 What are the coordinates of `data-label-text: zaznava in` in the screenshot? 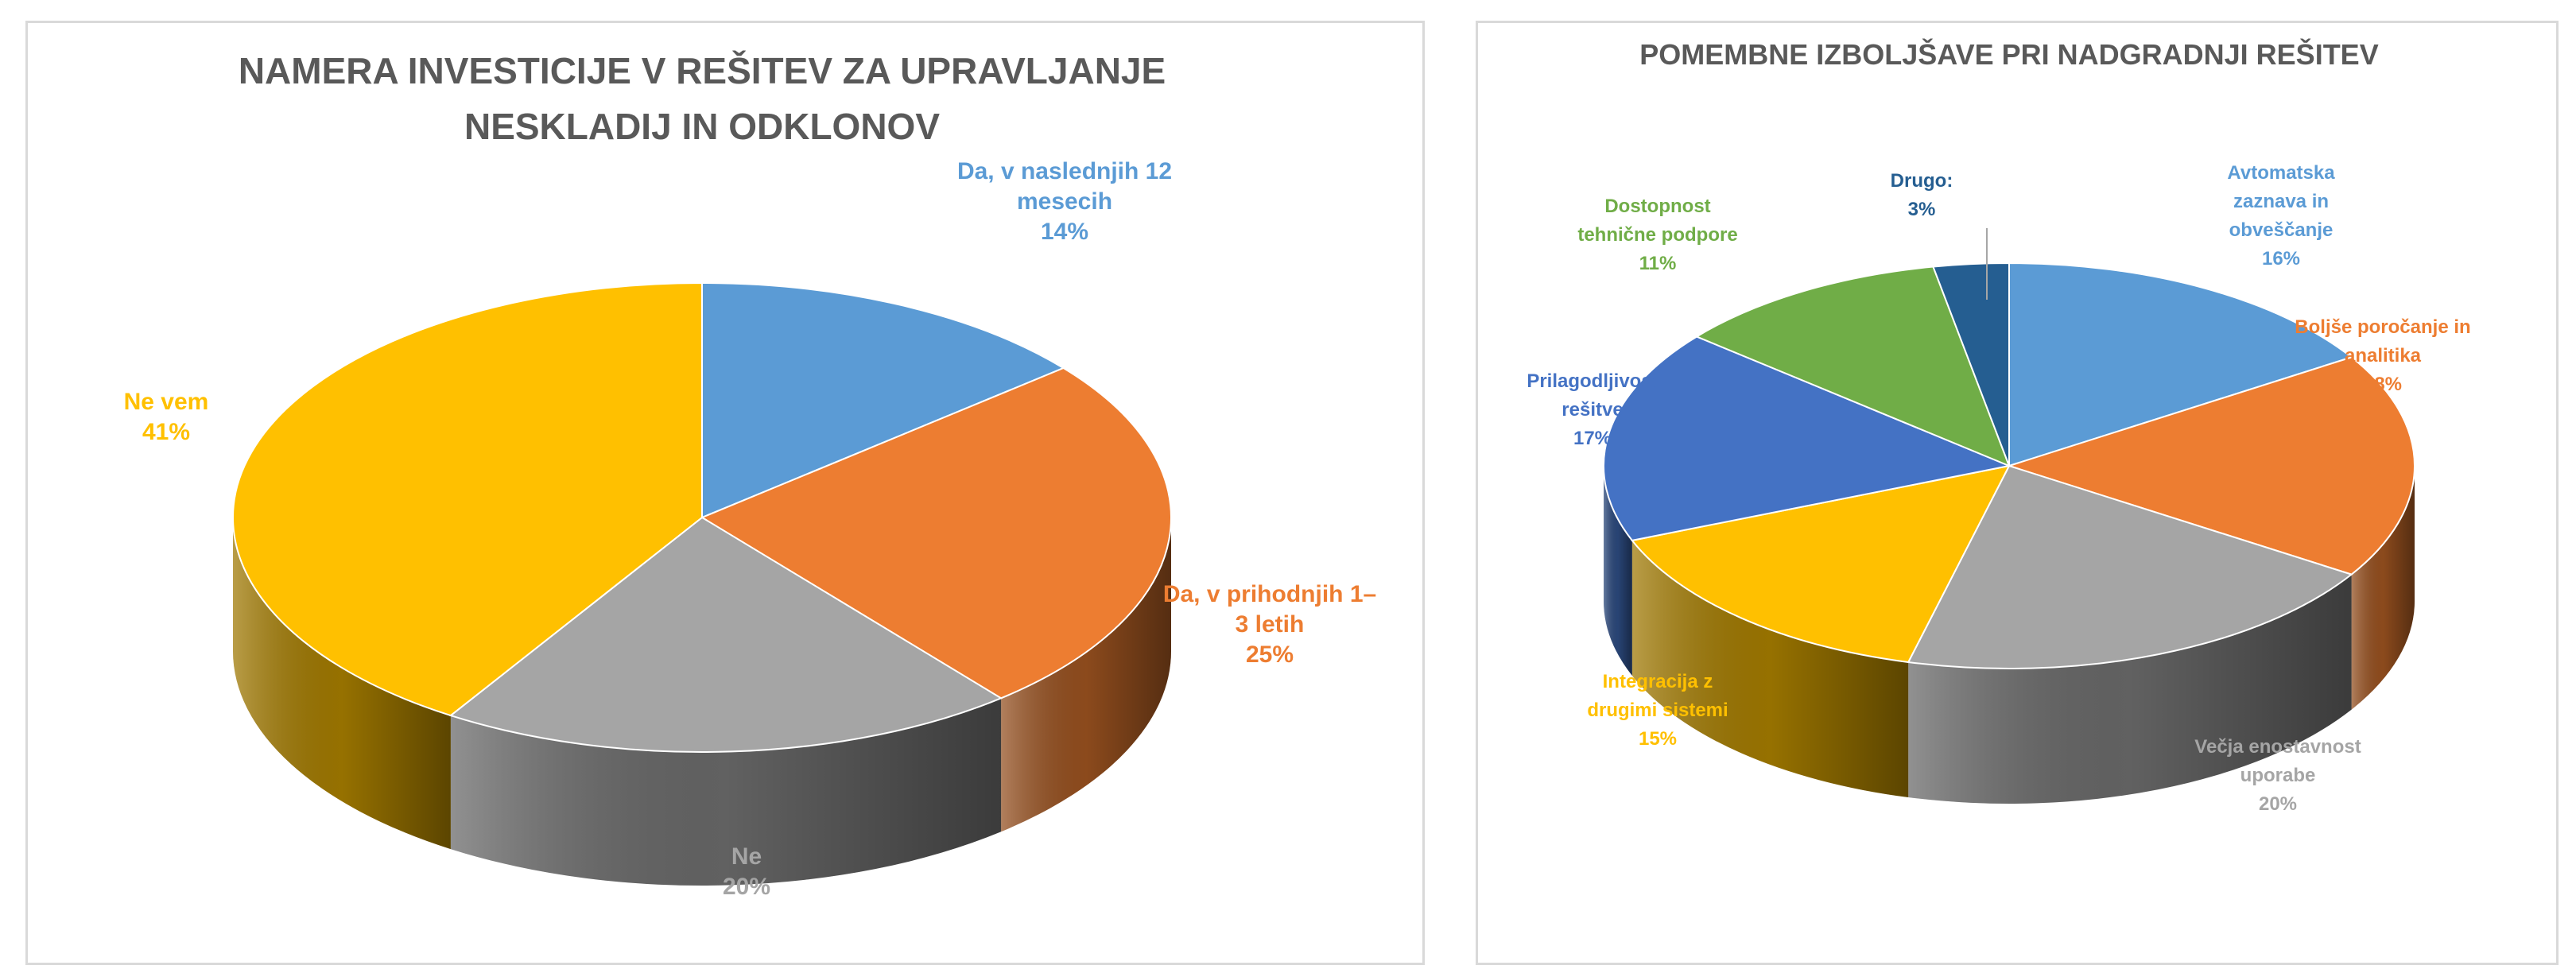 It's located at (2281, 201).